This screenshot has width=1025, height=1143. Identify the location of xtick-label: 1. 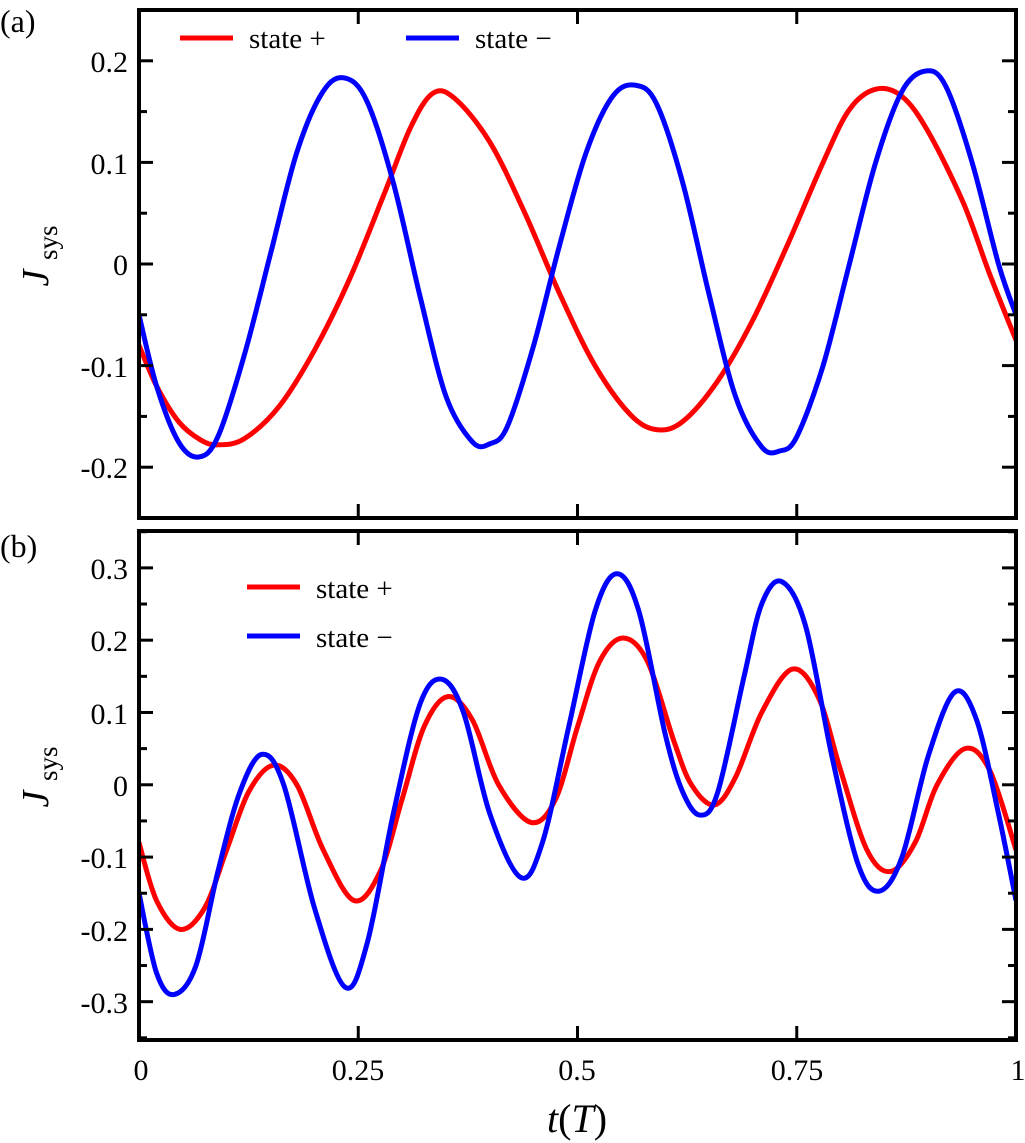
(1018, 1070).